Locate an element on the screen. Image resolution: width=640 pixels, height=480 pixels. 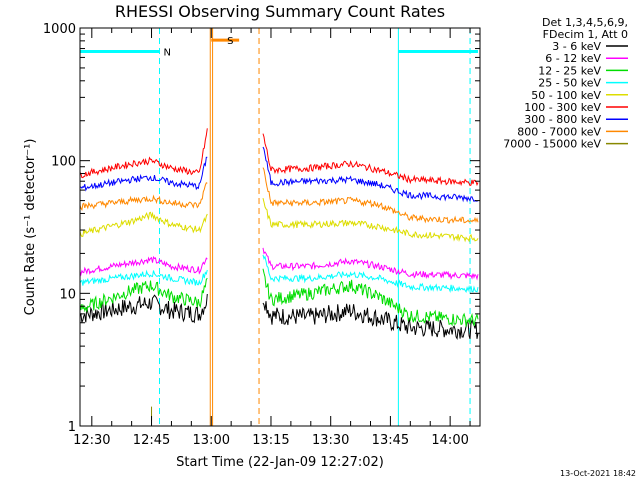
x-tick-label-5: 13:45 is located at coordinates (390, 440).